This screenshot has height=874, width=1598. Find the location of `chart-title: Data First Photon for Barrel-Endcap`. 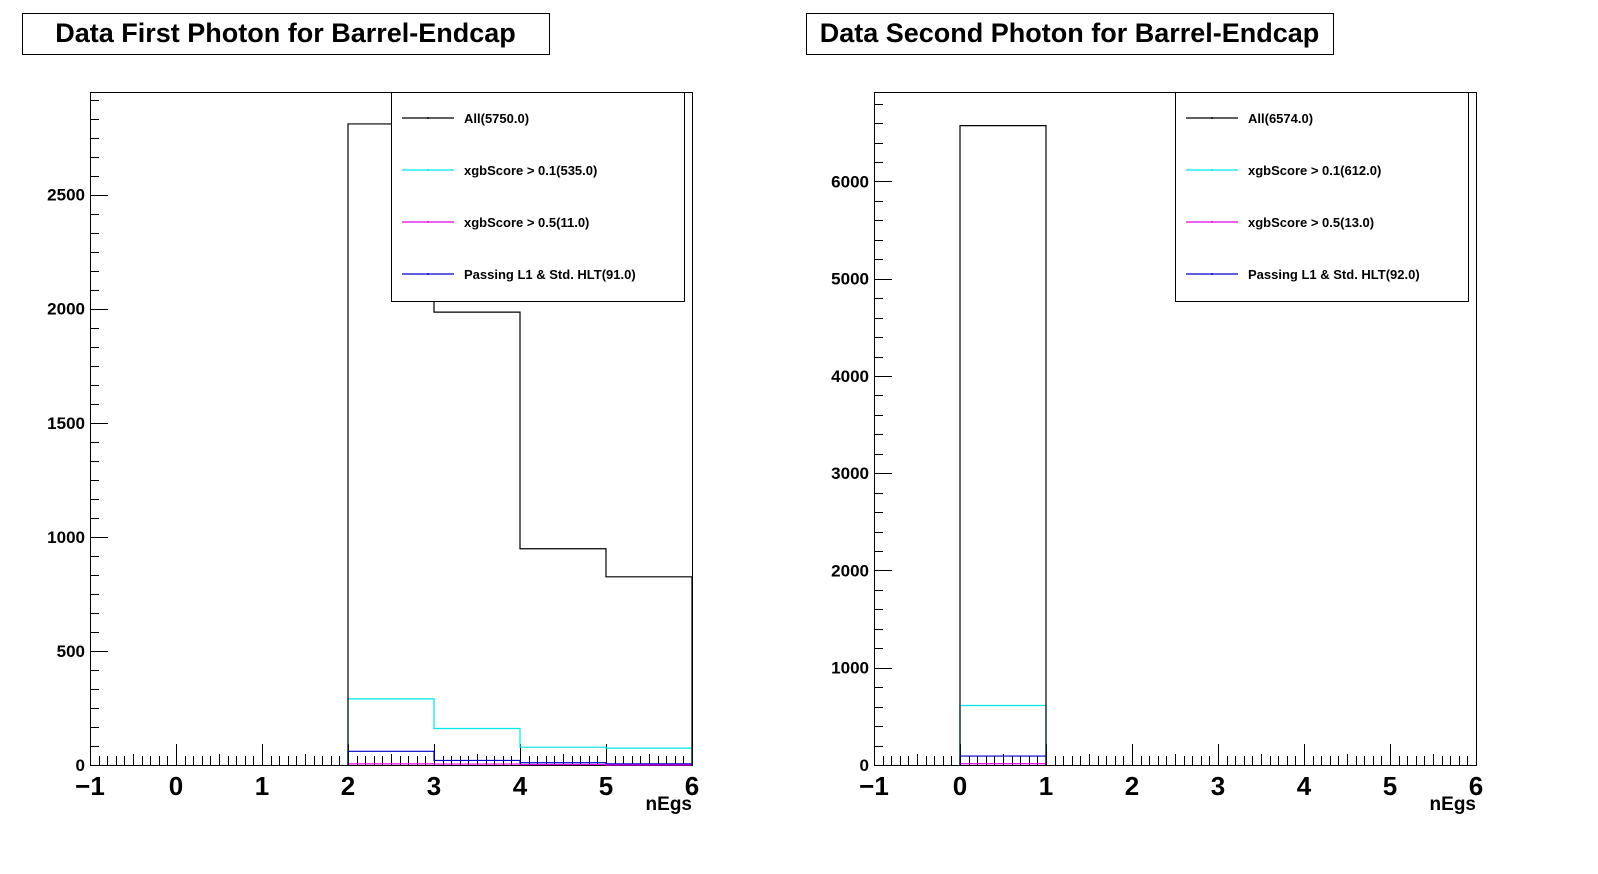

chart-title: Data First Photon for Barrel-Endcap is located at coordinates (285, 33).